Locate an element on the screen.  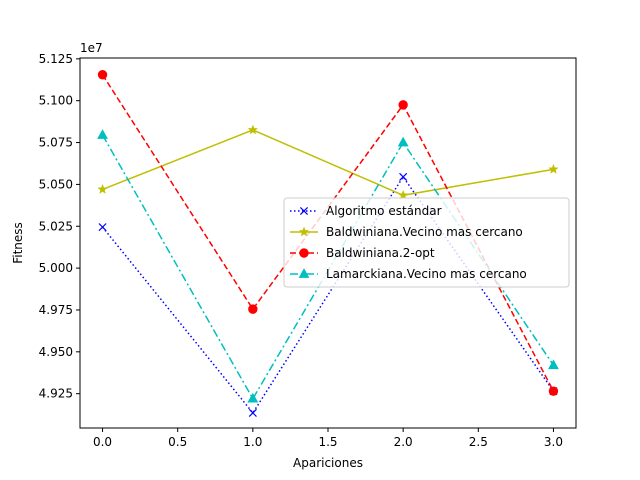
legend-item: Lamarckiana.Vecino mas cercano is located at coordinates (408, 274).